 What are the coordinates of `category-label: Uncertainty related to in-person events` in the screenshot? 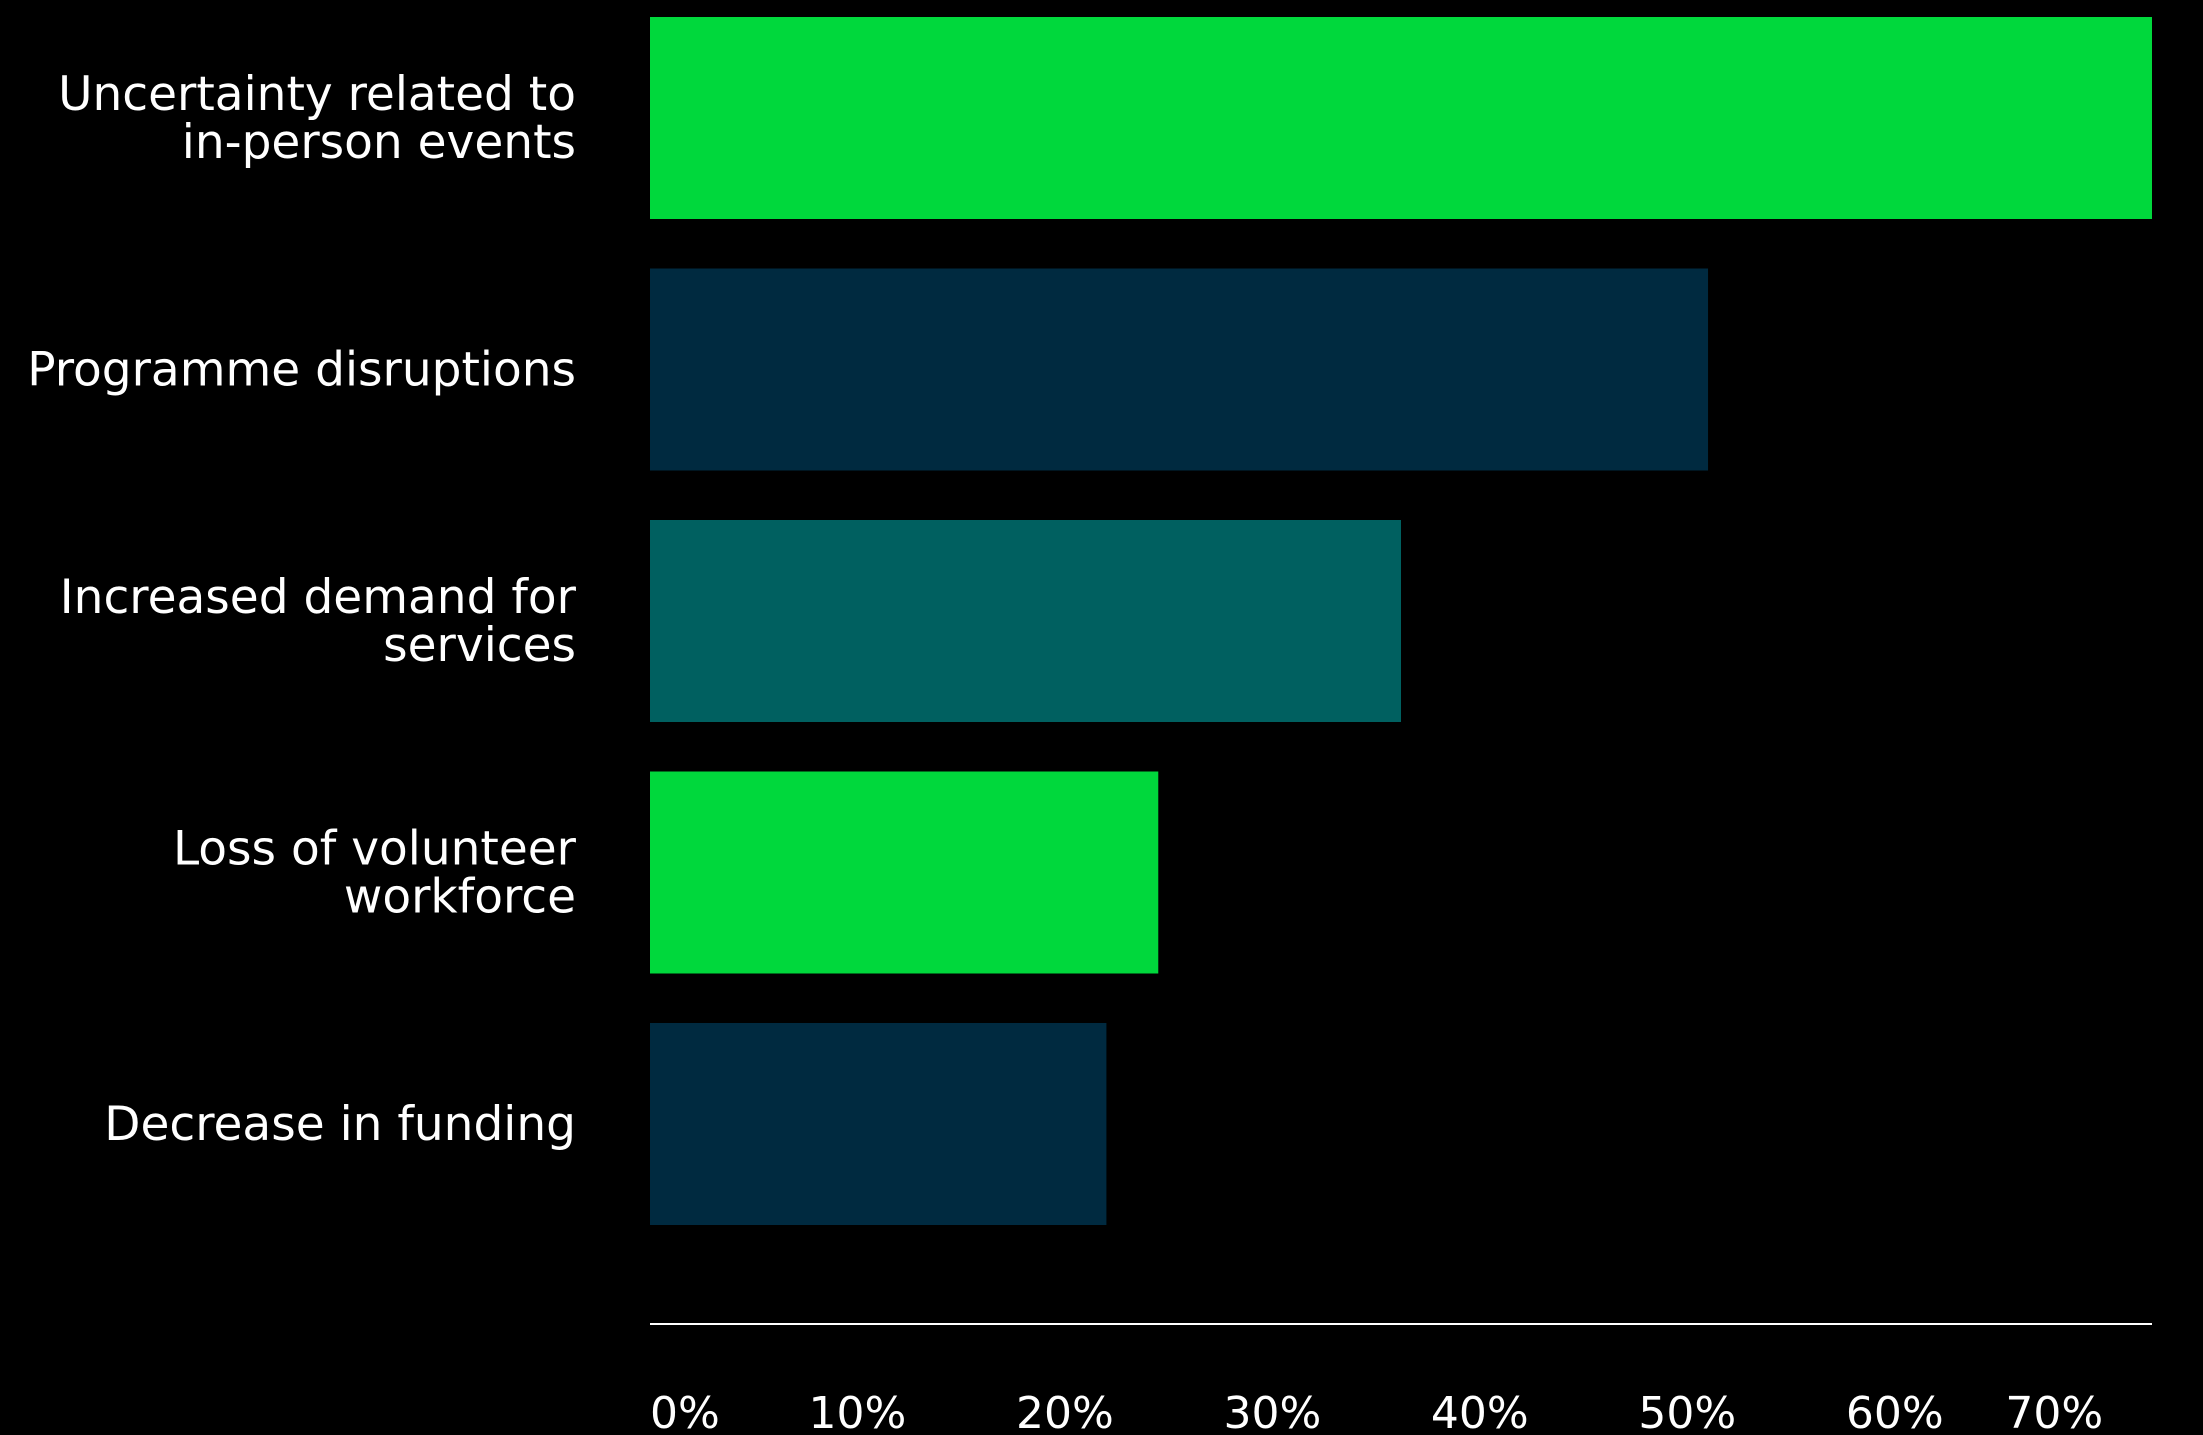 It's located at (317, 118).